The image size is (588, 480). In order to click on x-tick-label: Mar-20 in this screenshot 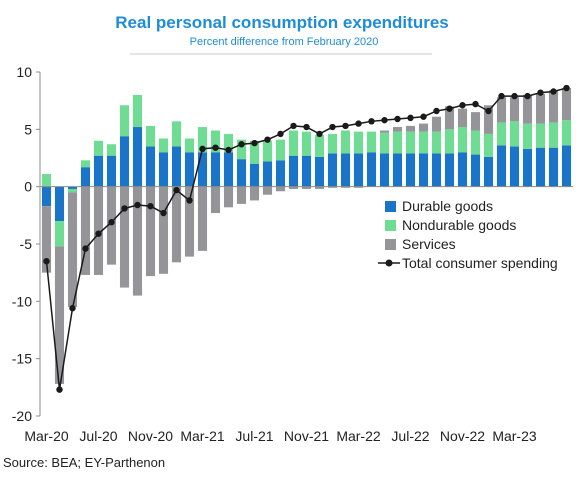, I will do `click(46, 436)`.